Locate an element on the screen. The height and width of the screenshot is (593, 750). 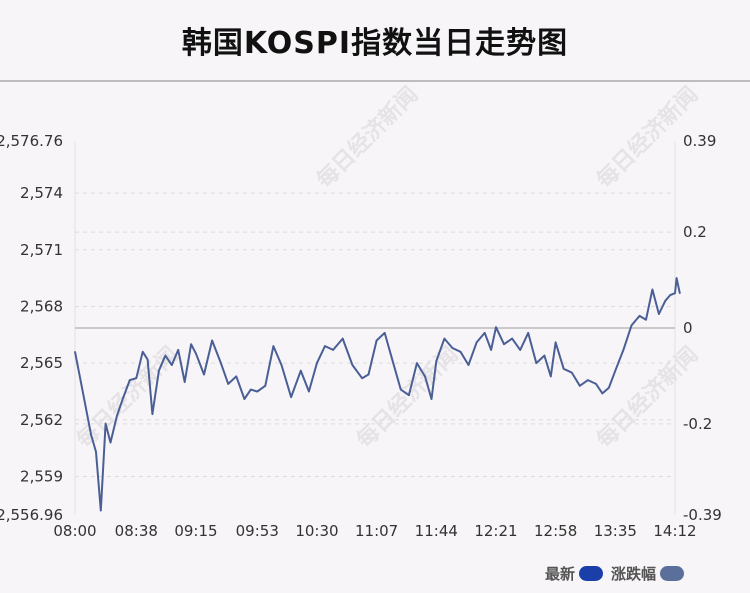
x-tick-label: 08:00 is located at coordinates (74, 531).